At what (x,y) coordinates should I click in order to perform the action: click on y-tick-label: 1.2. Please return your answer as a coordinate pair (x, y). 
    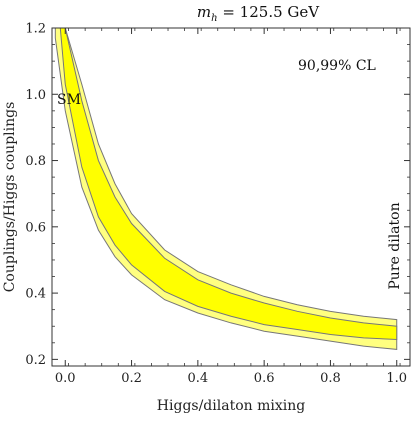
    Looking at the image, I should click on (35, 29).